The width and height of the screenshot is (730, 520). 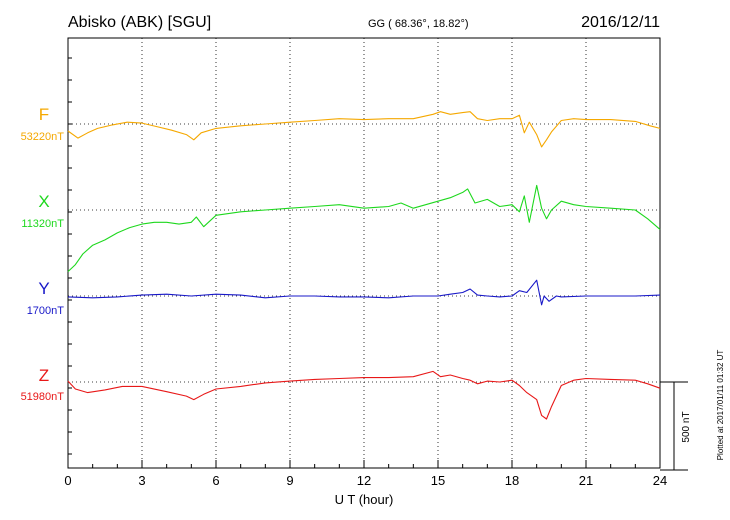 I want to click on series-line-f, so click(x=364, y=129).